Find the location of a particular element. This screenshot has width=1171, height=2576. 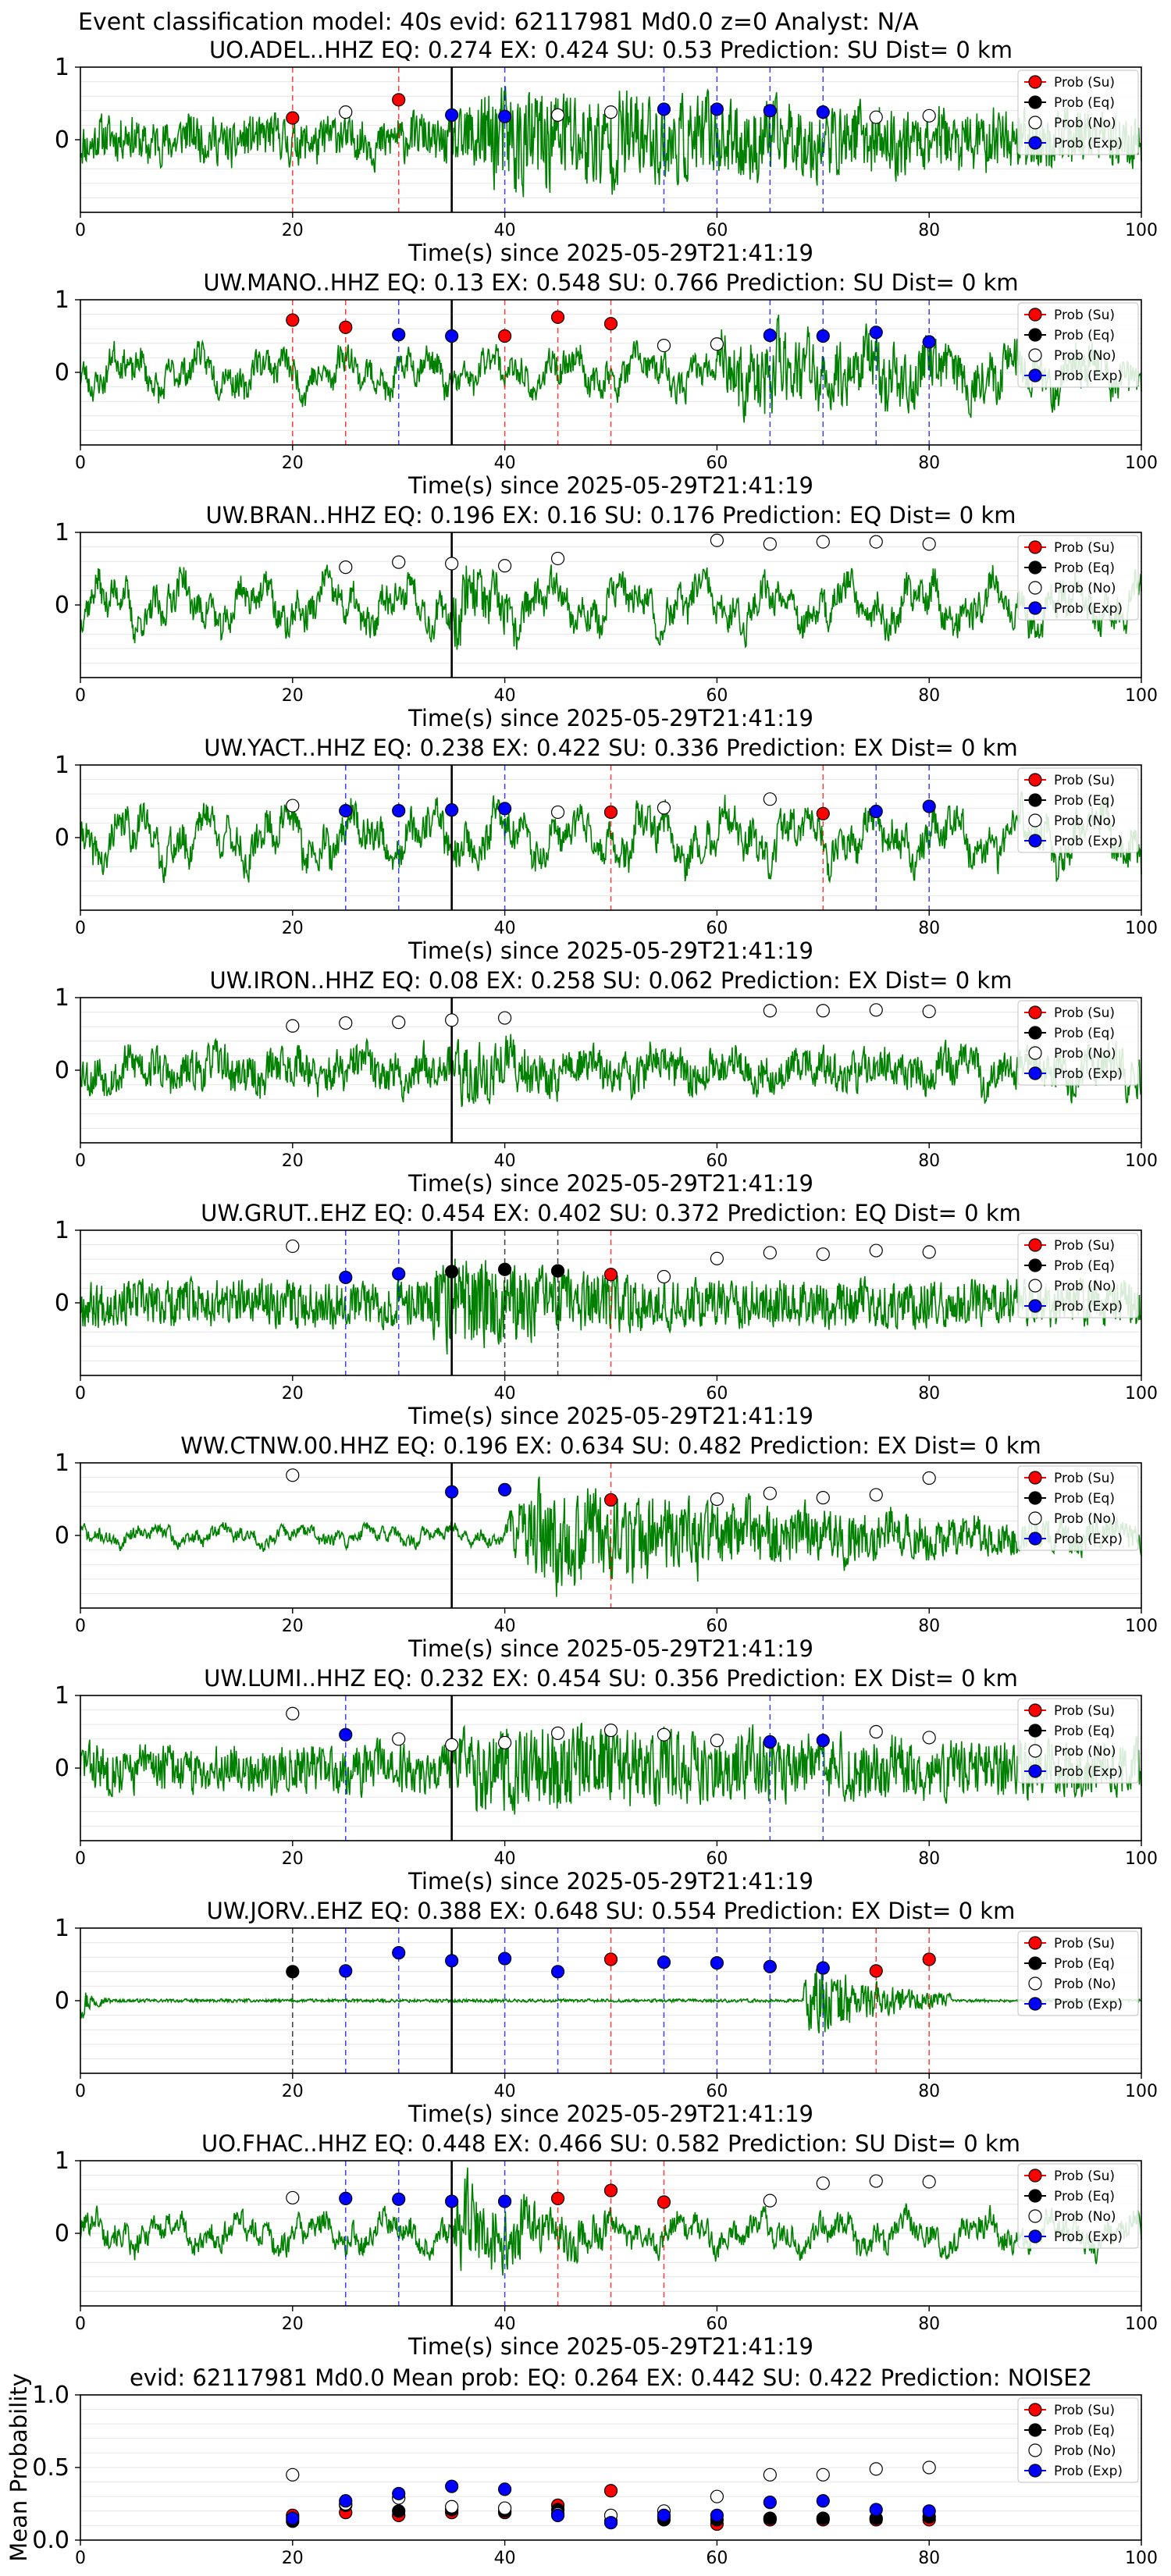

legend-label-su: Prob (Su) is located at coordinates (1084, 315).